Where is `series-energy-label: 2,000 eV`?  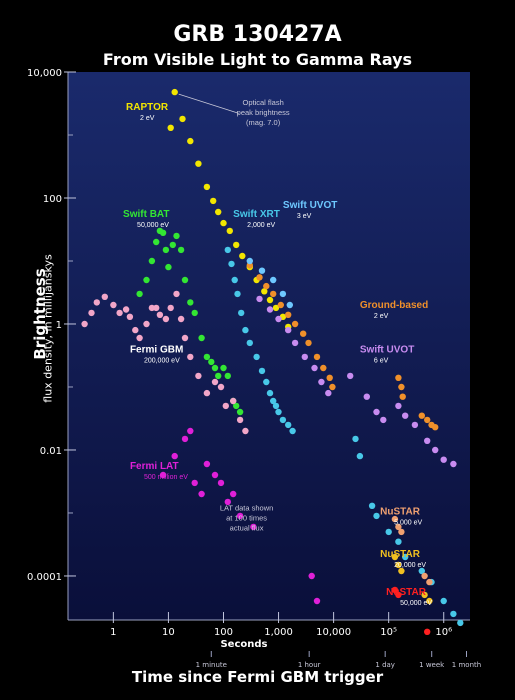
series-energy-label: 2,000 eV is located at coordinates (261, 225).